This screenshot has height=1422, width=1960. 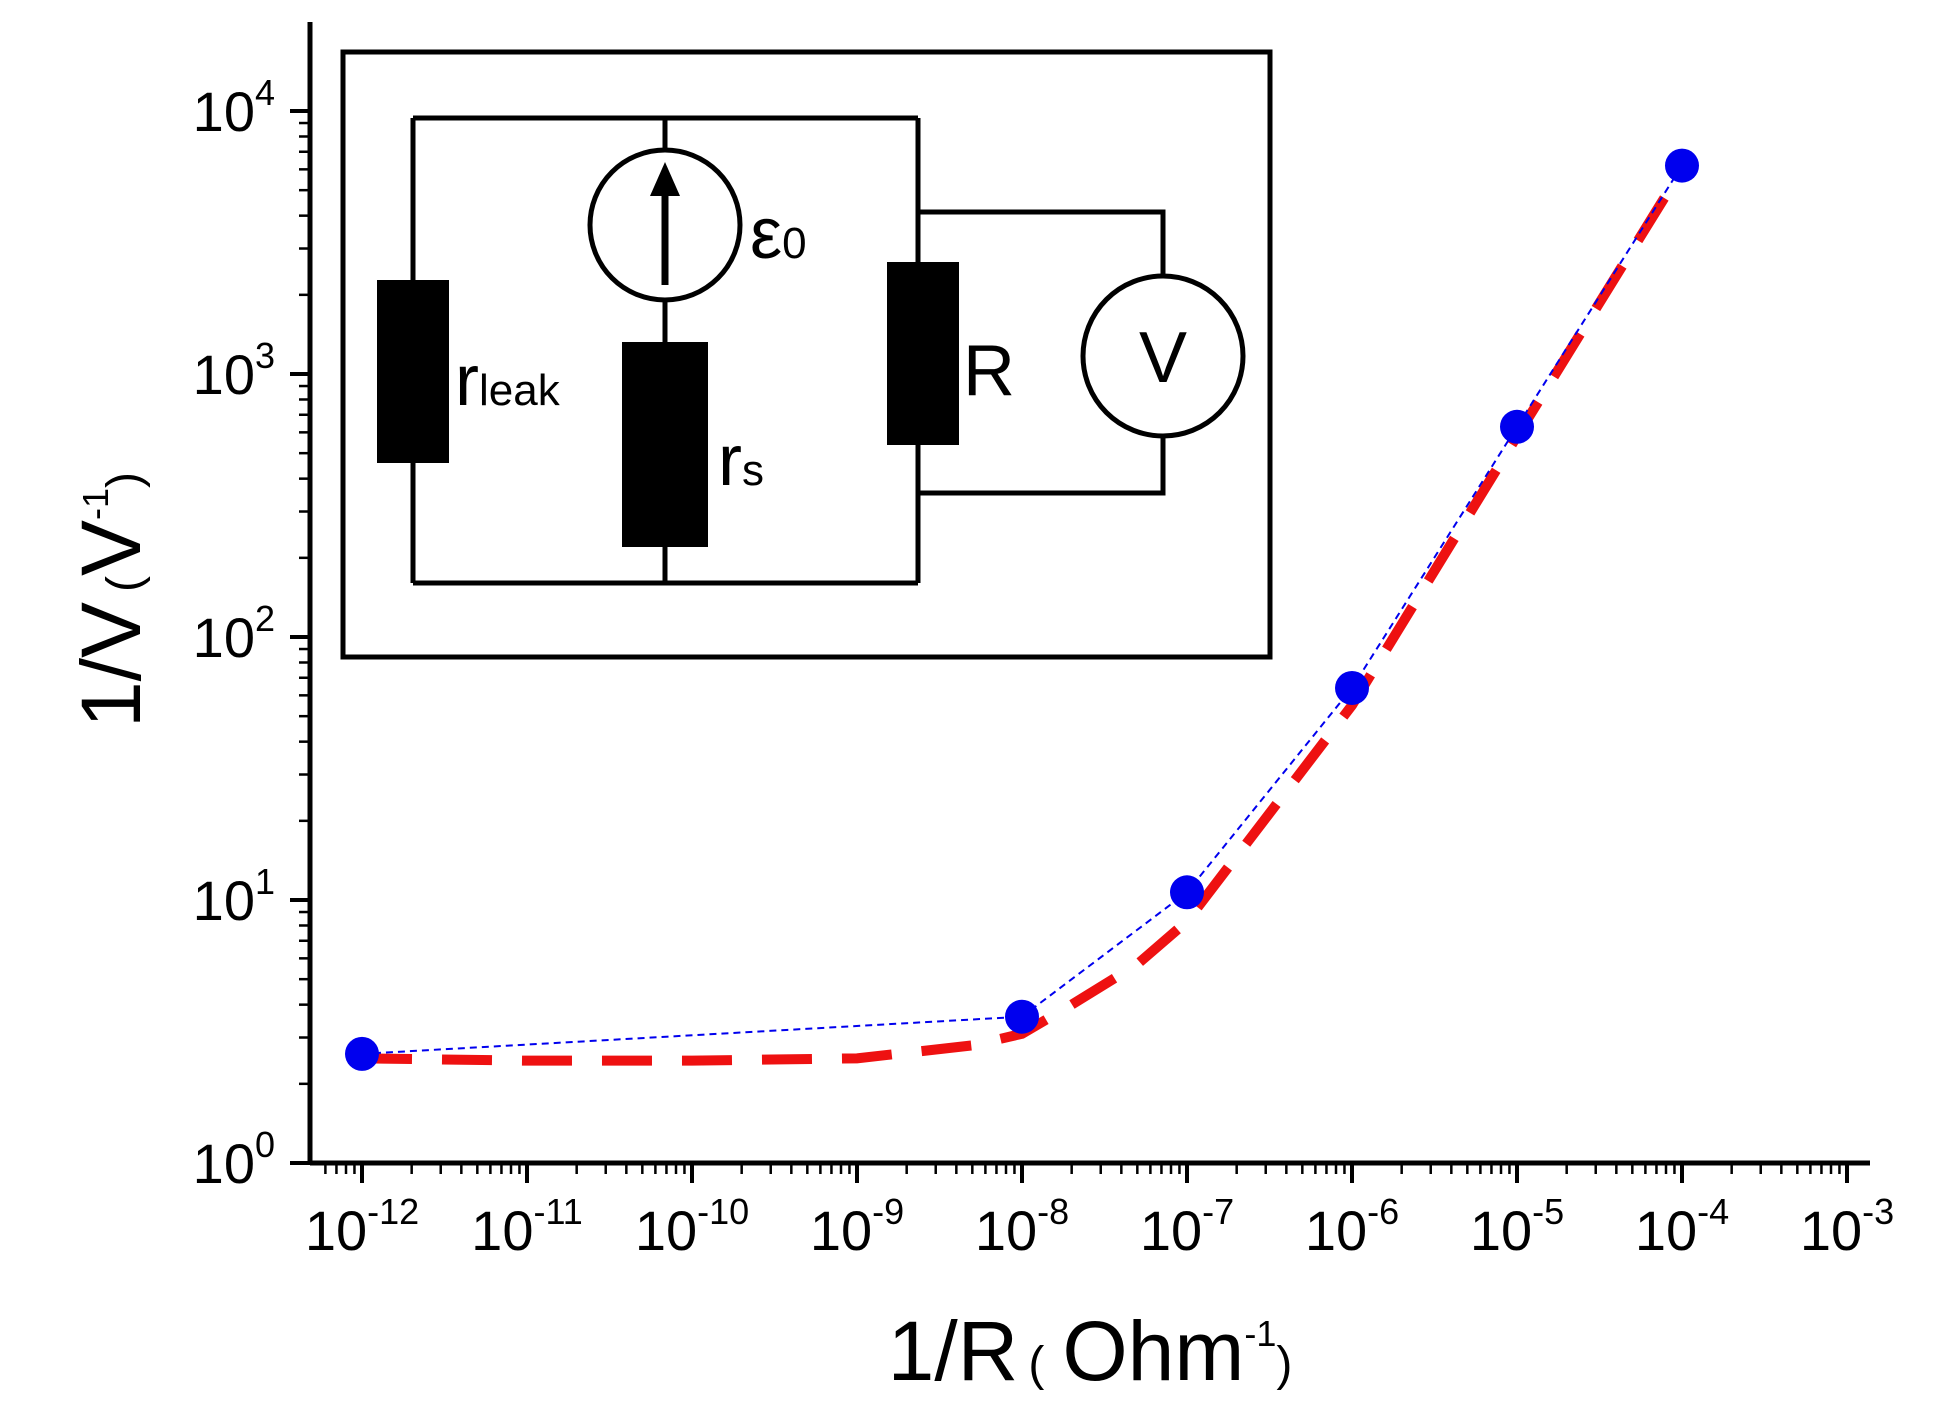 What do you see at coordinates (665, 179) in the screenshot?
I see `emf-arrow-head-icon` at bounding box center [665, 179].